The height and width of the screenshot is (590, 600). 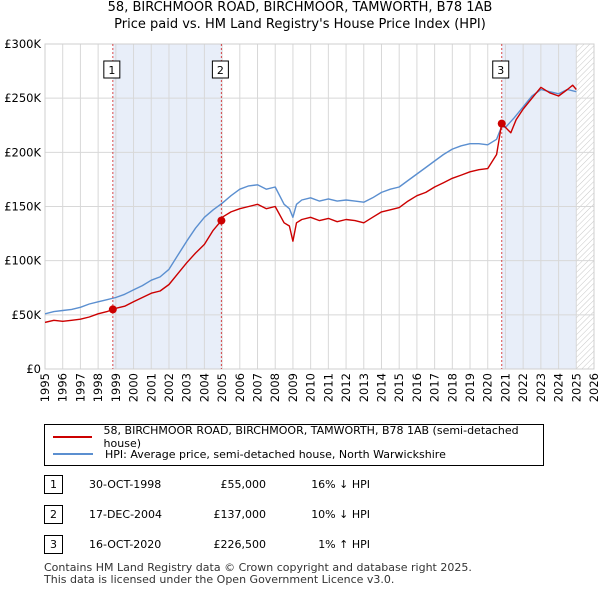 I want to click on sale-label-number: 1, so click(x=111, y=70).